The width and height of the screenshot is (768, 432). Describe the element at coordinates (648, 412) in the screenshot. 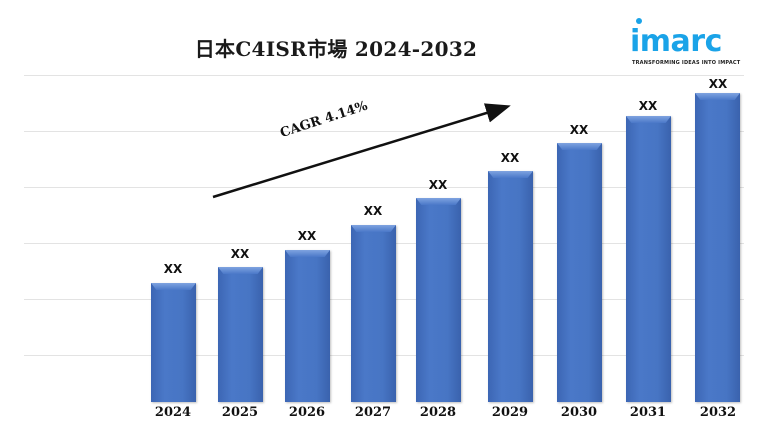

I see `x-tick-label: 2031` at that location.